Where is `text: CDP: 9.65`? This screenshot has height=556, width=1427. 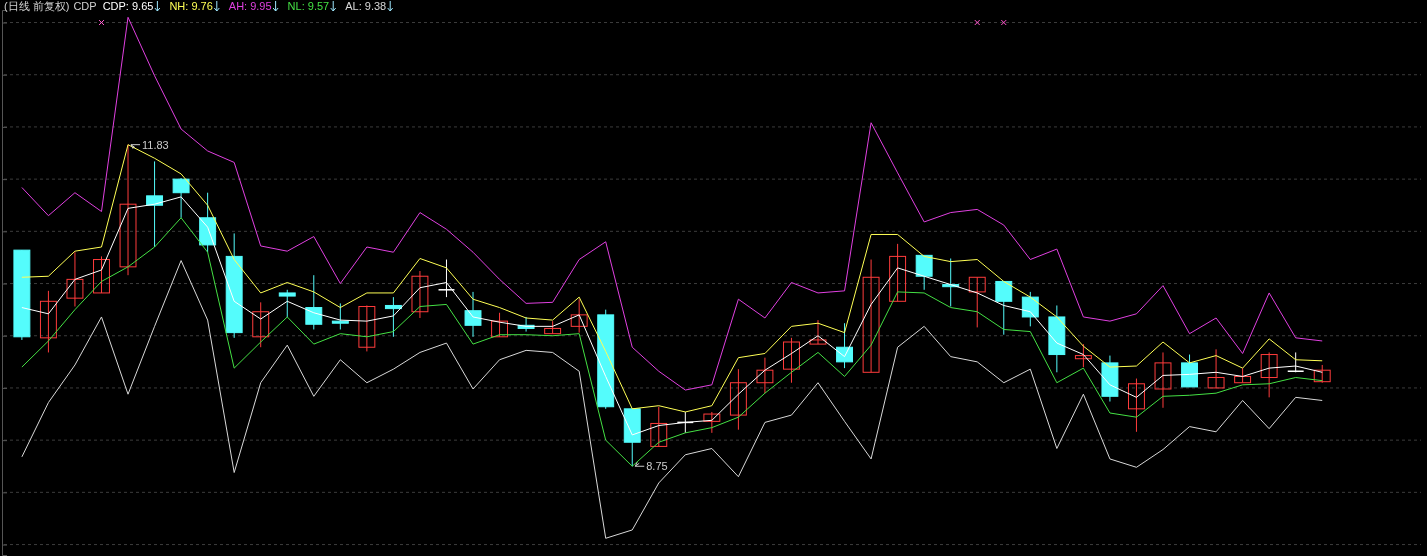
text: CDP: 9.65 is located at coordinates (128, 6).